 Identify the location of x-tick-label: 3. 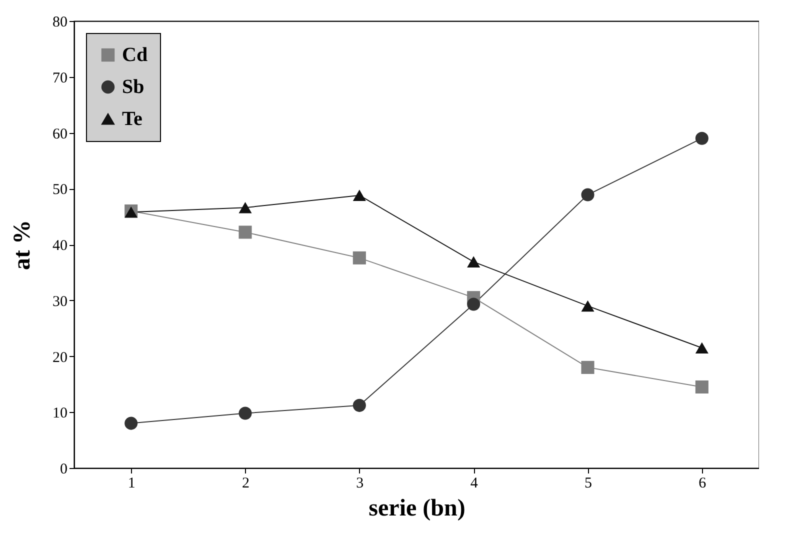
(360, 484).